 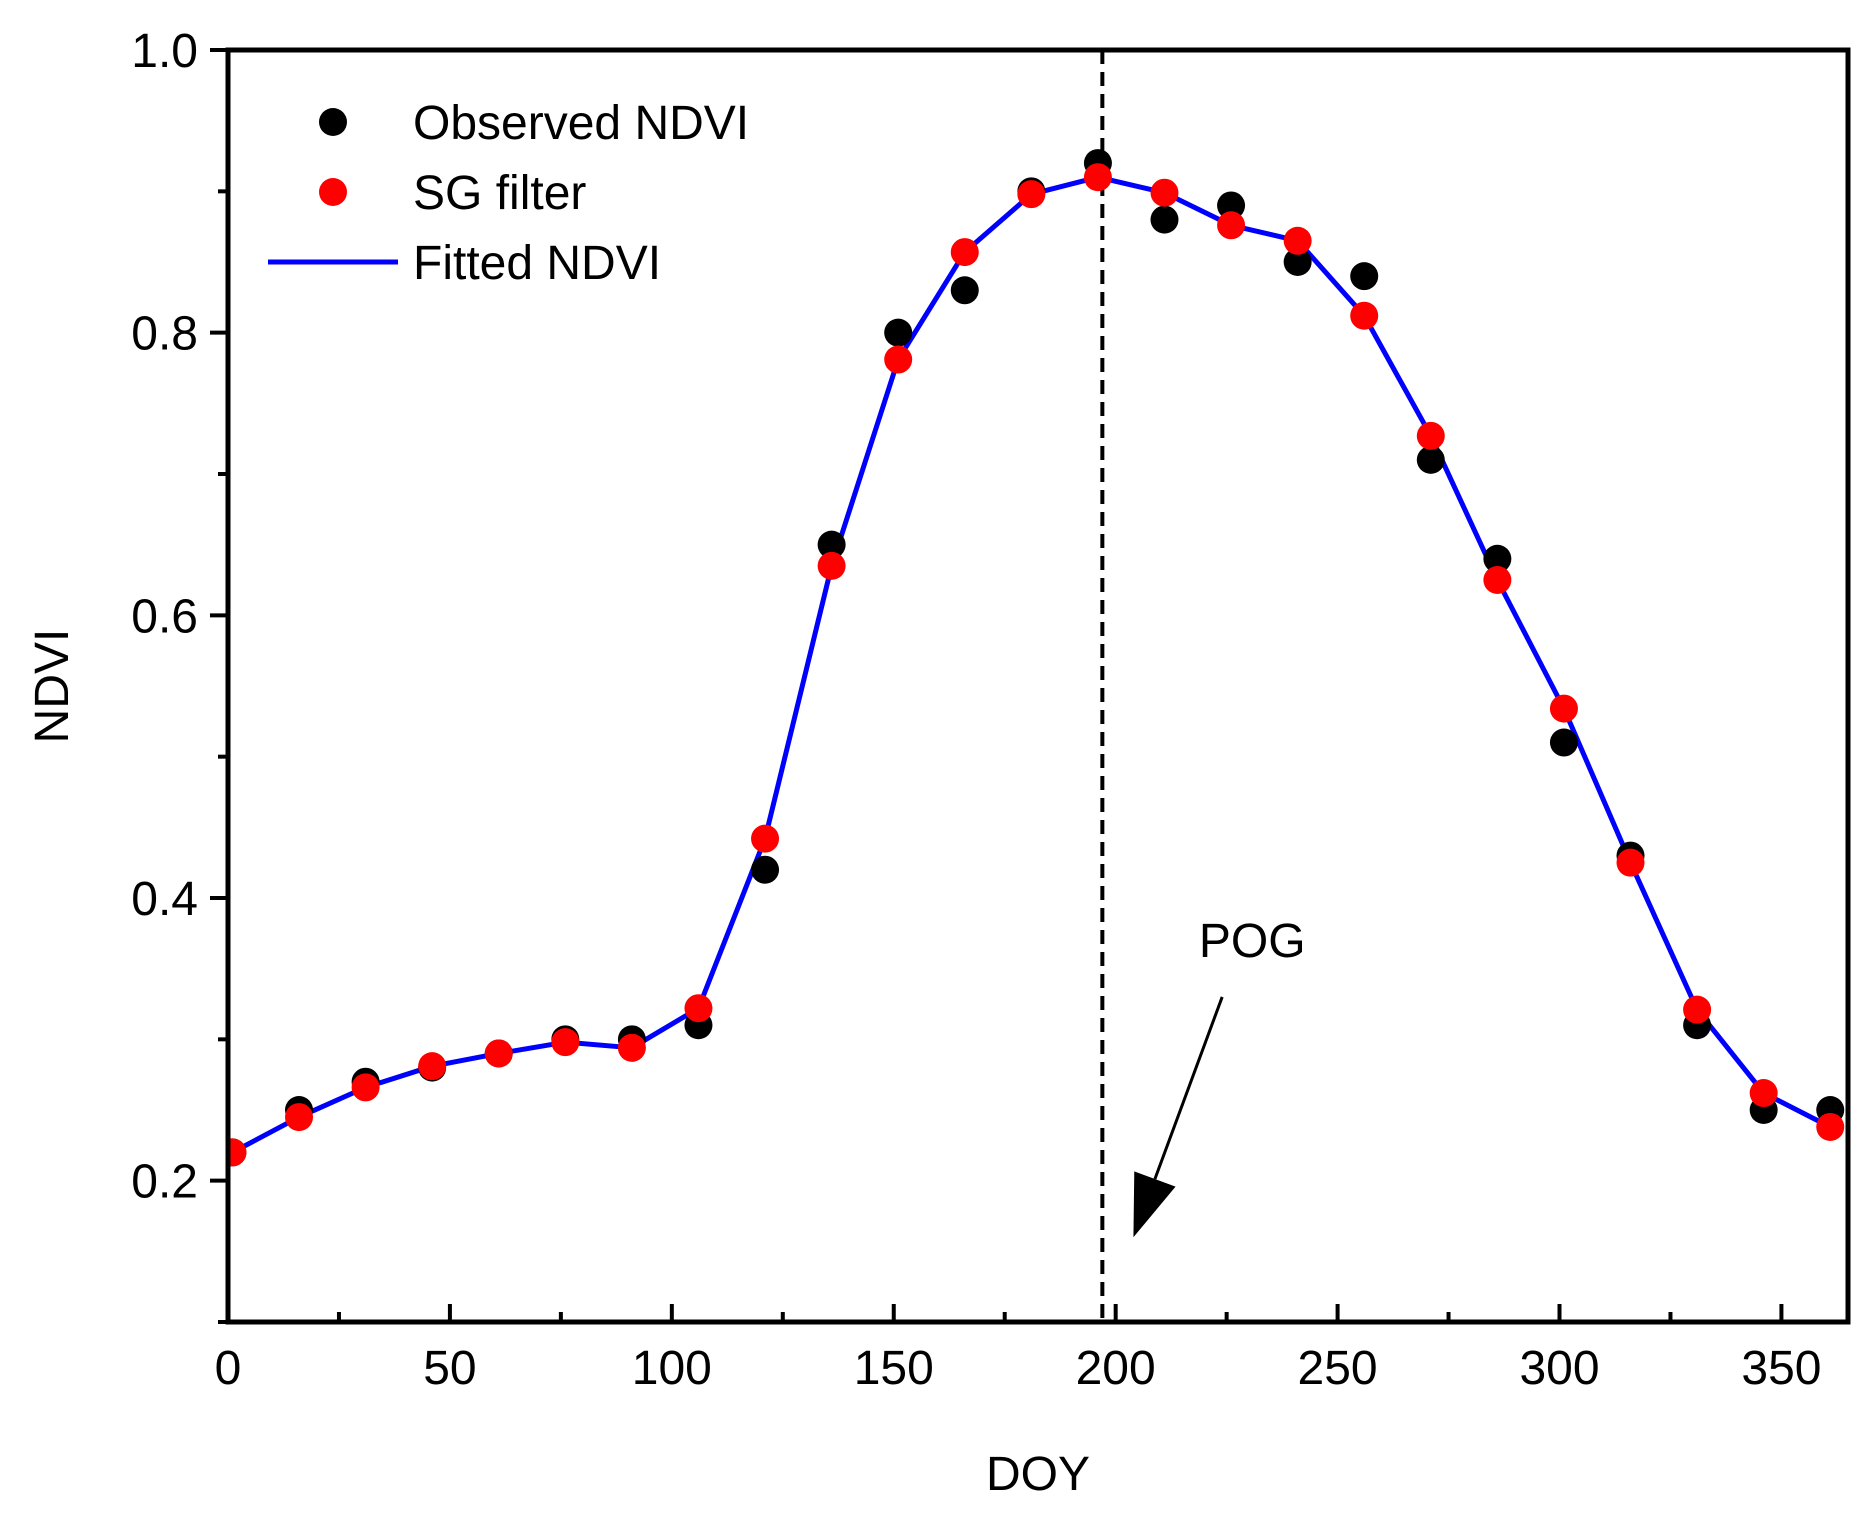 I want to click on y-axis-ticks: 0.2 0.4 0.6 0.8 1.0, so click(x=179, y=674).